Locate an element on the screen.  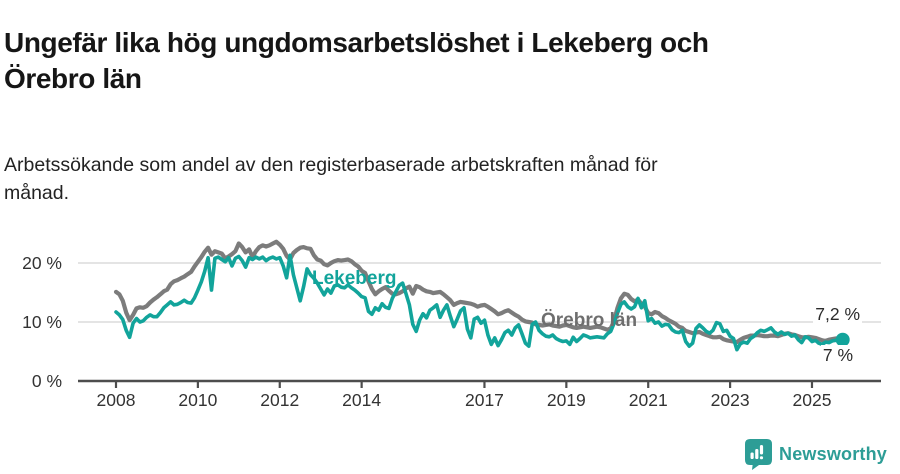
newsworthy-badge-icon is located at coordinates (758, 454).